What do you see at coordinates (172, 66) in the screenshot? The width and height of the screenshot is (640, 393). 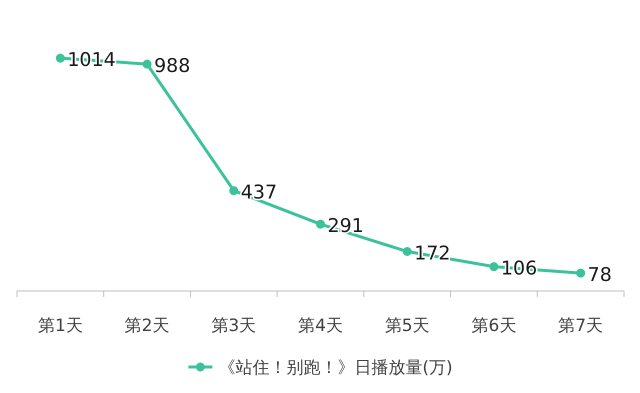 I see `data-label: 988` at bounding box center [172, 66].